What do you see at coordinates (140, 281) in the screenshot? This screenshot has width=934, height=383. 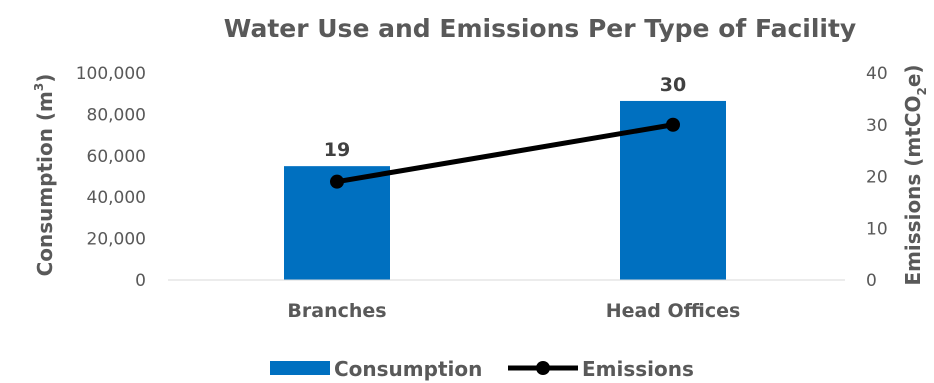 I see `left-tick-label: 0` at bounding box center [140, 281].